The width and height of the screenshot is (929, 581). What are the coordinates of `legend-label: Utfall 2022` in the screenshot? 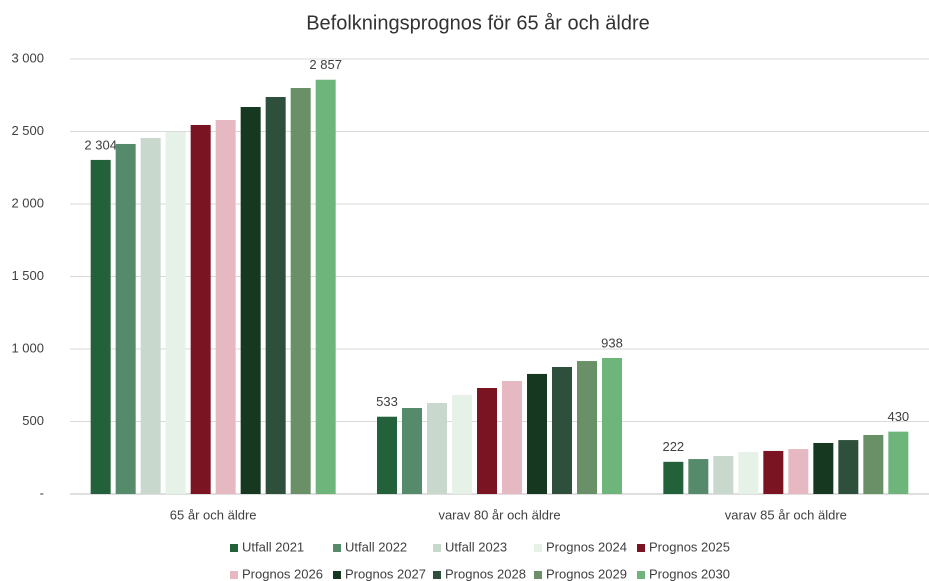 It's located at (376, 546).